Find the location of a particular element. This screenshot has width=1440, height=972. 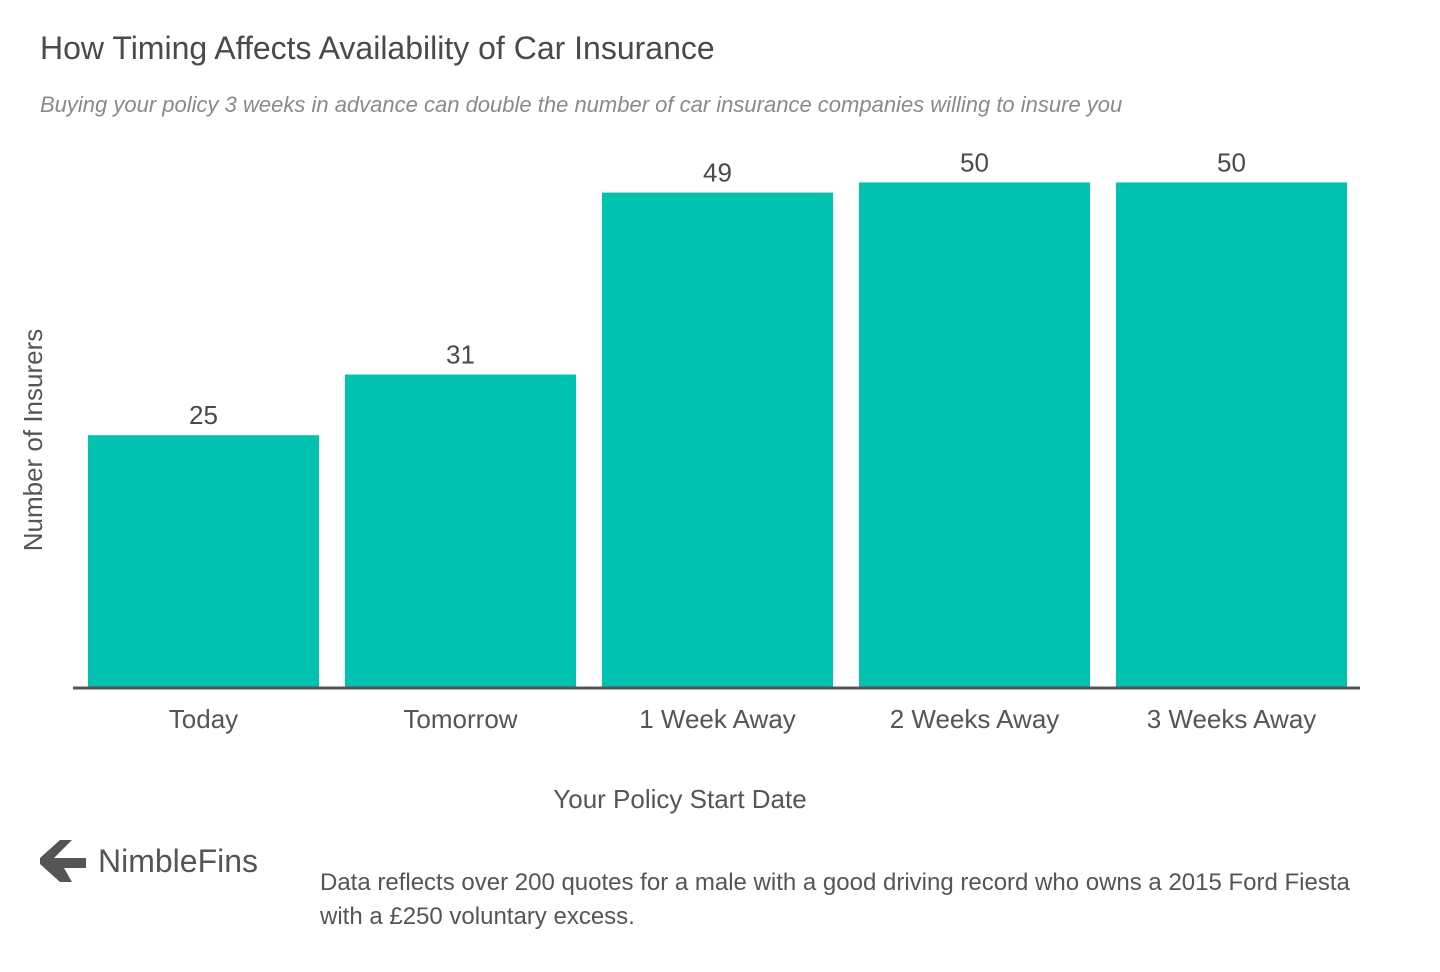

bar-3-weeks-away is located at coordinates (1231, 435).